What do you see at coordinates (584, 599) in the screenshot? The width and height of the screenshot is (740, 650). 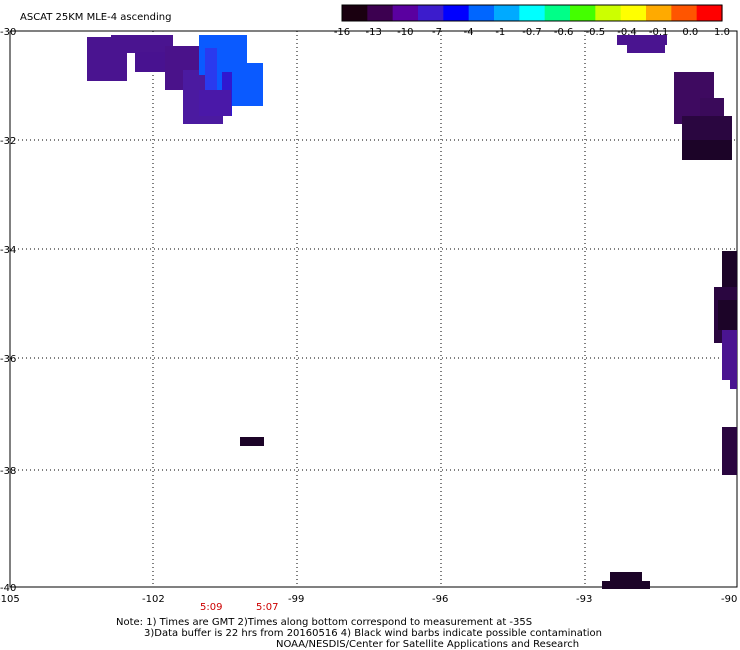 I see `lon-label: -93` at bounding box center [584, 599].